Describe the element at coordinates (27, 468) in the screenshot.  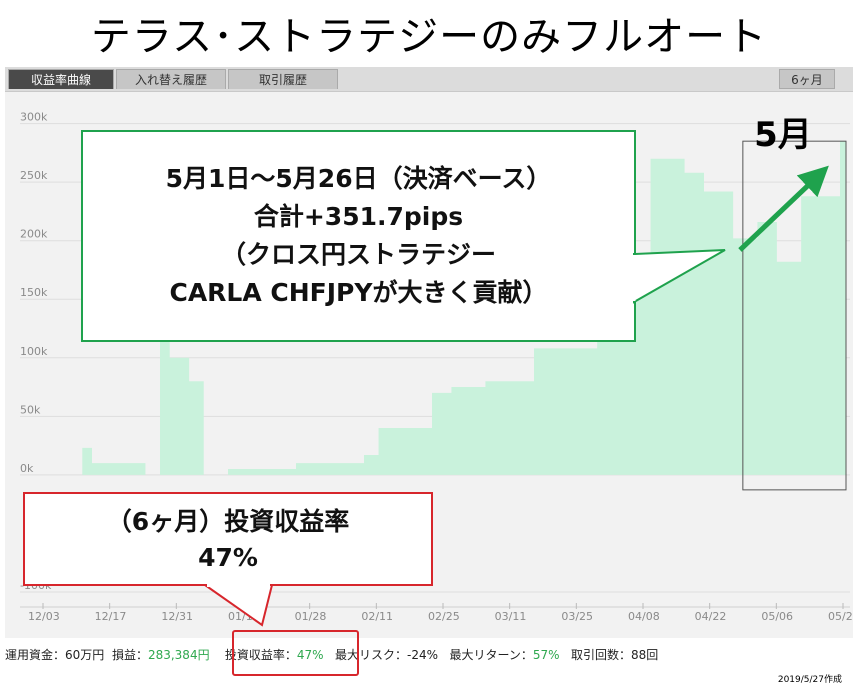
I see `y-tick-label: 0k` at that location.